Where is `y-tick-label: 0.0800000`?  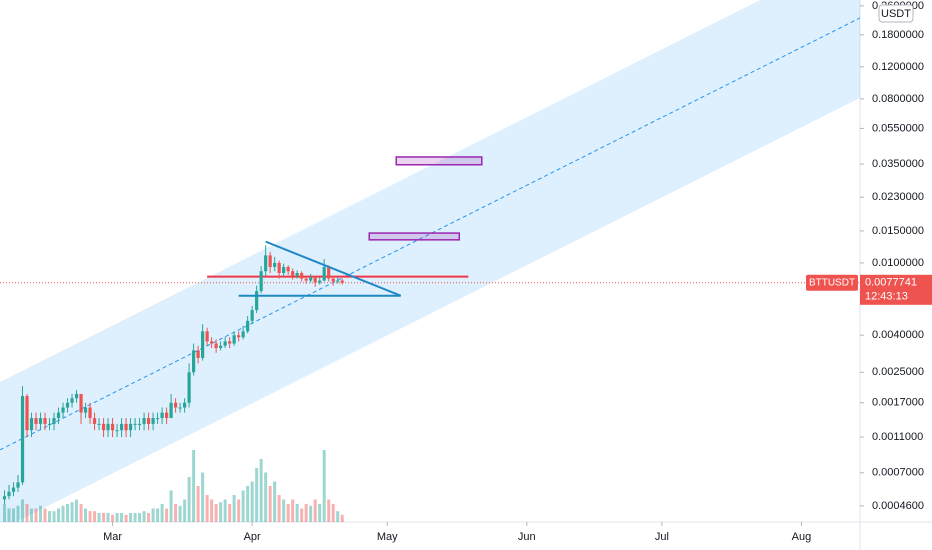
y-tick-label: 0.0800000 is located at coordinates (898, 99).